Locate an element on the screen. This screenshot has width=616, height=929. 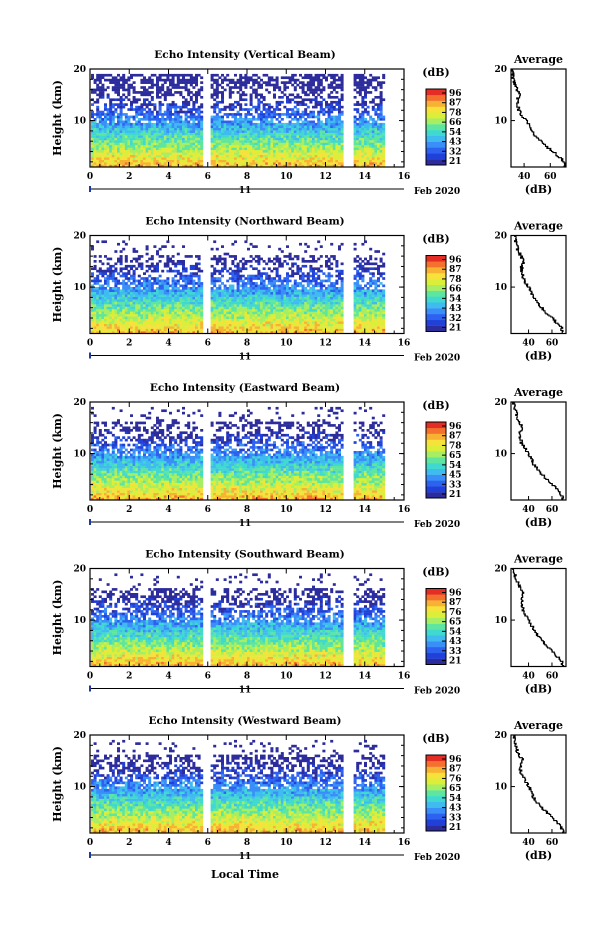
colorbar-tick-label: 43 is located at coordinates (455, 143).